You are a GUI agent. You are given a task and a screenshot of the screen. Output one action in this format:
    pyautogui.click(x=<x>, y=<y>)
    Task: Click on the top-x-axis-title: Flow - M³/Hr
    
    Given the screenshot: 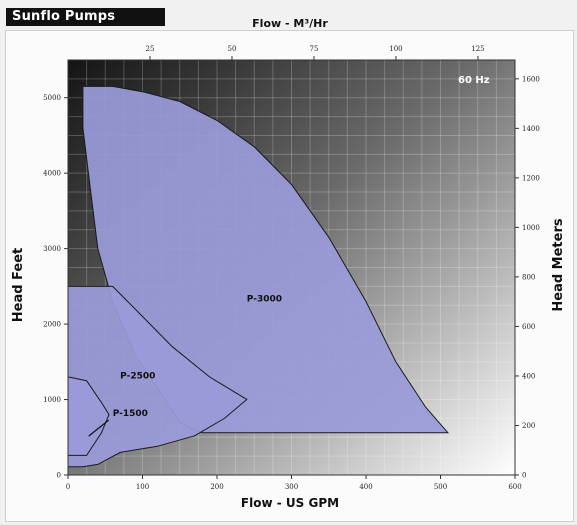 What is the action you would take?
    pyautogui.click(x=290, y=23)
    